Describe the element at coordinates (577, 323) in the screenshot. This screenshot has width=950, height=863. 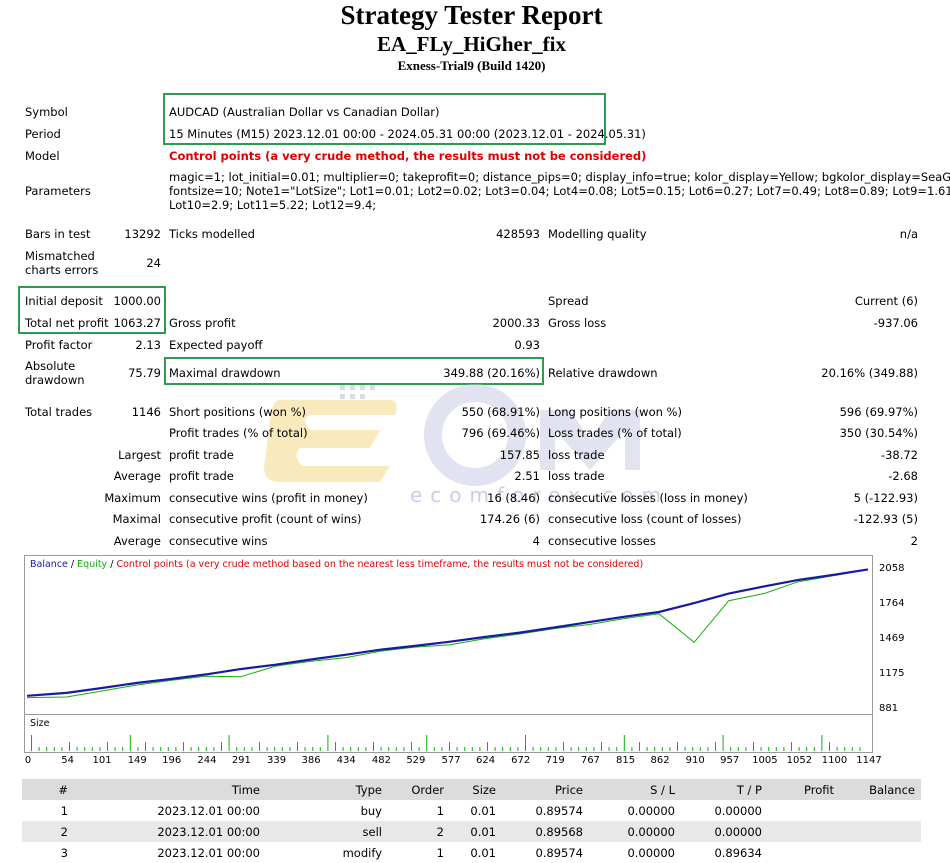
I see `gross-loss-label: Gross loss` at that location.